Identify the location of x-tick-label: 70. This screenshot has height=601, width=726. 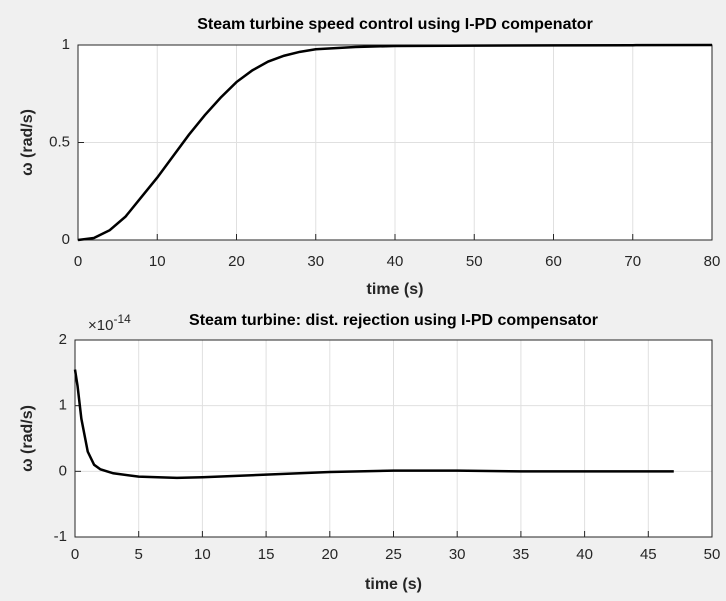
(632, 261).